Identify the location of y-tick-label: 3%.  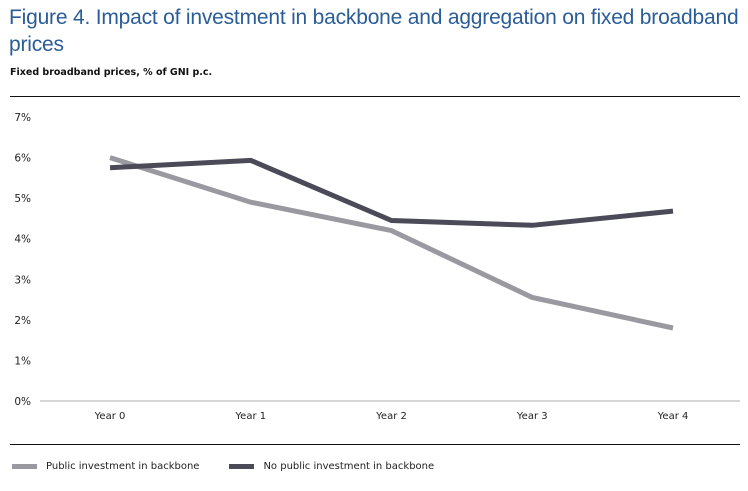
(22, 280).